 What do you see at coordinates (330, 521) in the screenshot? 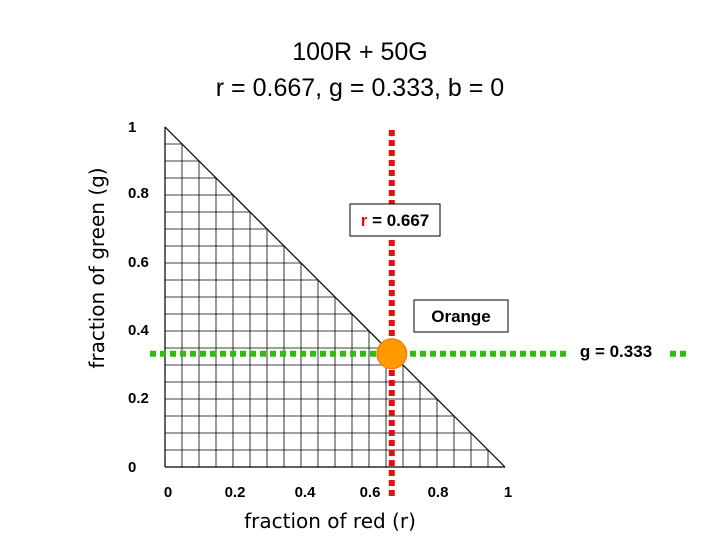
I see `x-axis-label: fraction of red (r)` at bounding box center [330, 521].